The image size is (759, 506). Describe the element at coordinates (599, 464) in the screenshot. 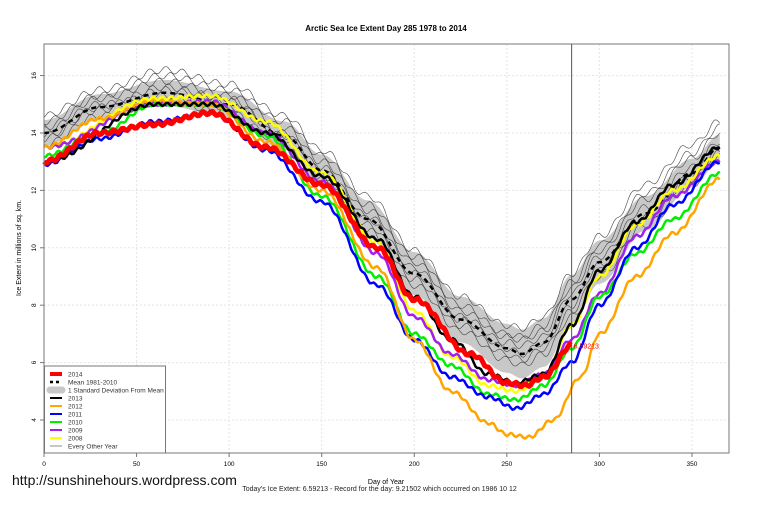

I see `x-tick-label: 300` at that location.